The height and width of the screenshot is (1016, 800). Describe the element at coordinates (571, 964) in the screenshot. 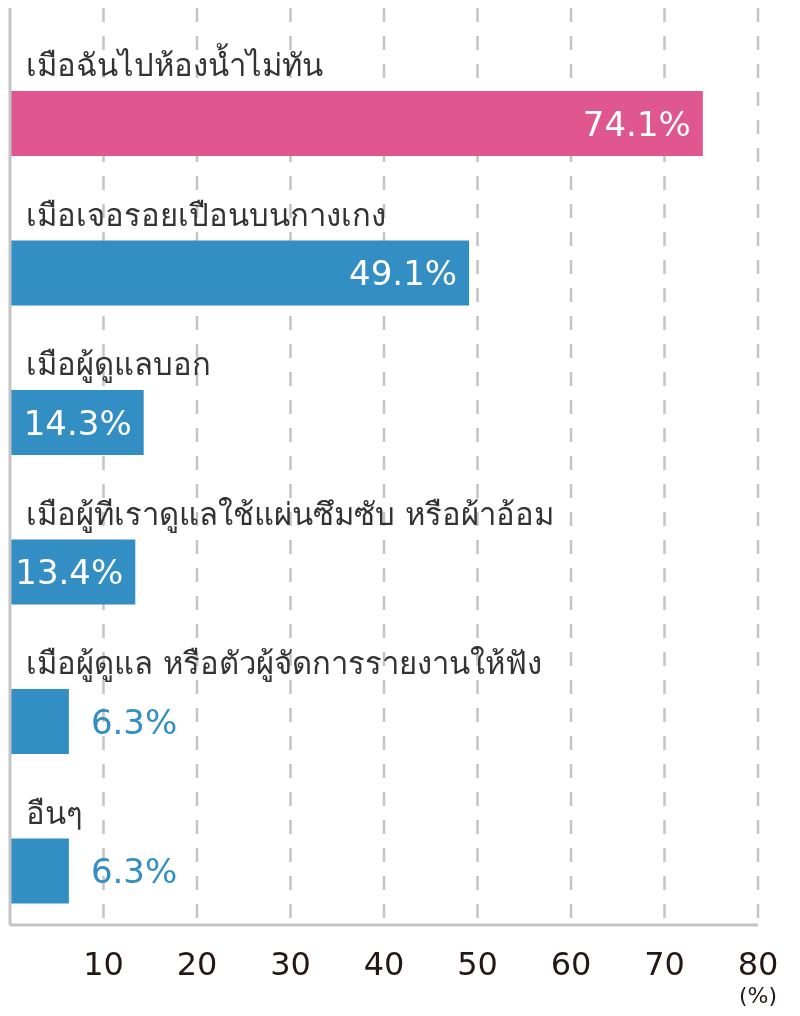

I see `x-tick-label: 60` at that location.